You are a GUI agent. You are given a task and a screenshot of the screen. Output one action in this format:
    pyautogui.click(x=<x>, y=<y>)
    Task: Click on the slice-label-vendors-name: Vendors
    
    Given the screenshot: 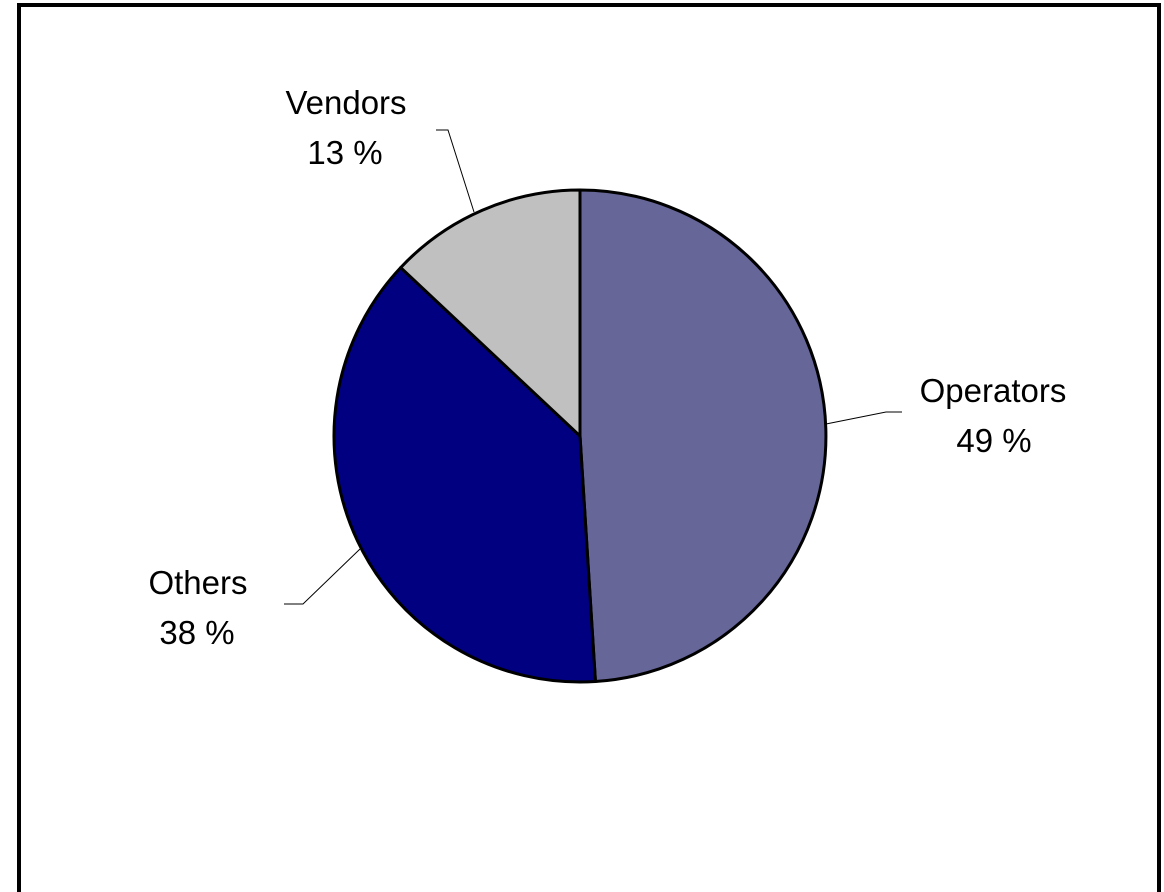 What is the action you would take?
    pyautogui.click(x=345, y=102)
    